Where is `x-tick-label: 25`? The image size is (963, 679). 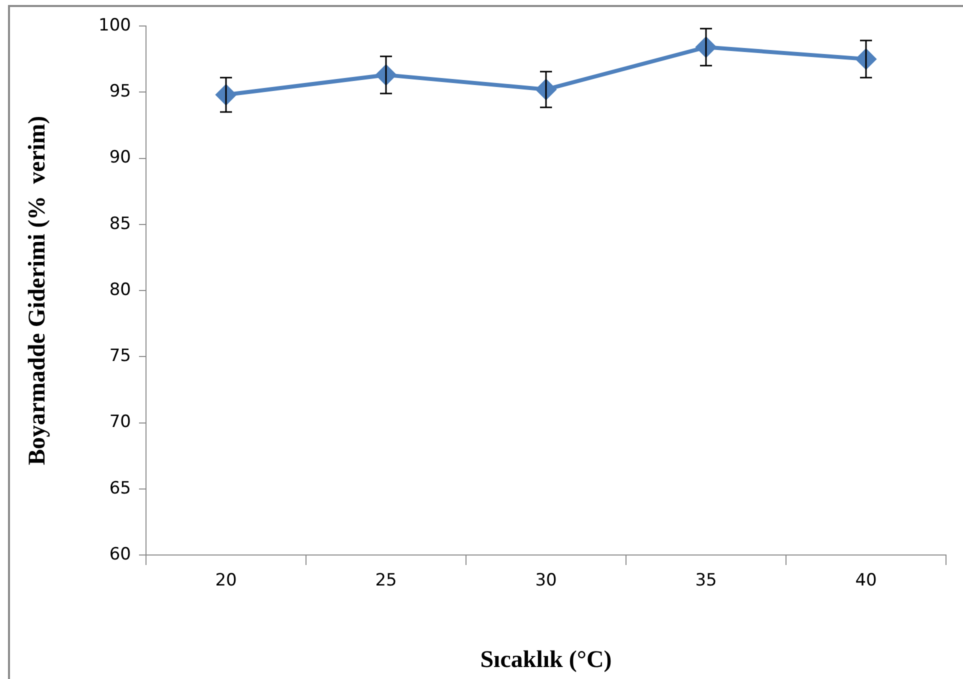 x-tick-label: 25 is located at coordinates (386, 580).